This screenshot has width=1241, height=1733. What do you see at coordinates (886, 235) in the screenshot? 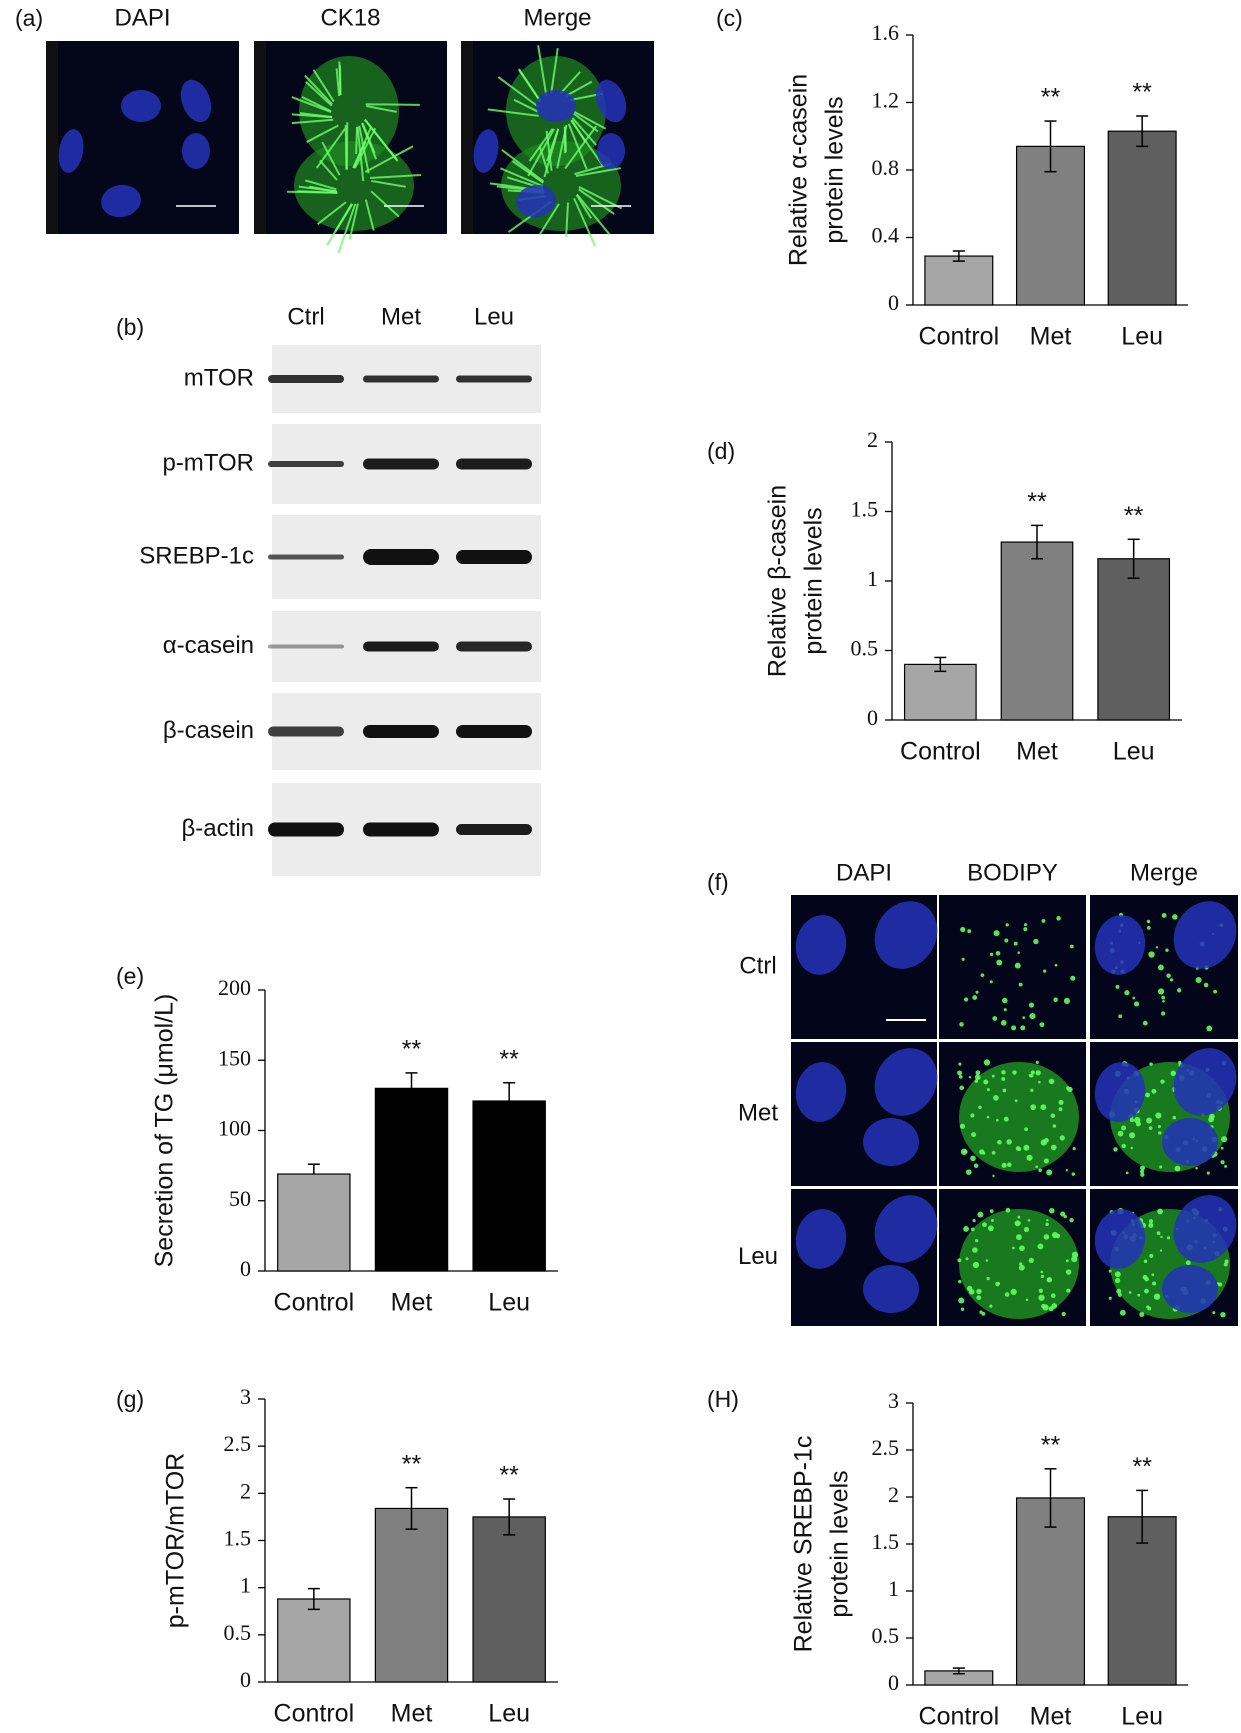
I see `y-tick-label: 0.4` at bounding box center [886, 235].